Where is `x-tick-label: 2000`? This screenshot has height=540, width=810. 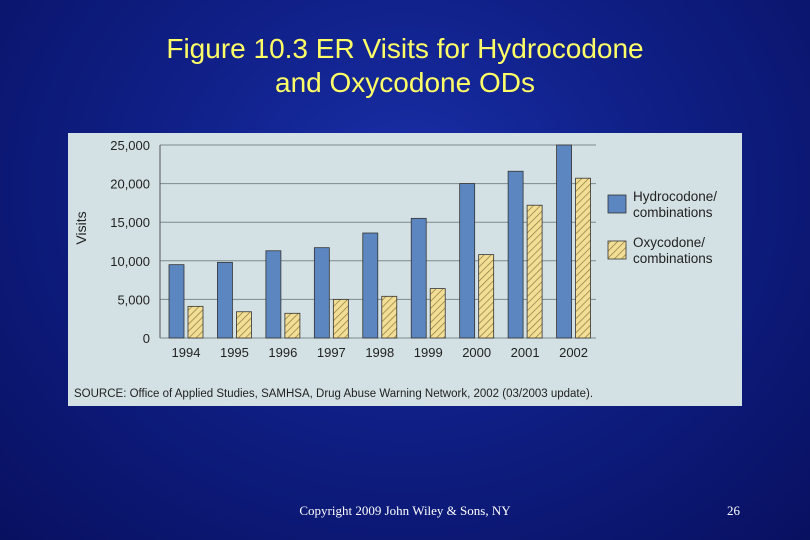 x-tick-label: 2000 is located at coordinates (476, 352).